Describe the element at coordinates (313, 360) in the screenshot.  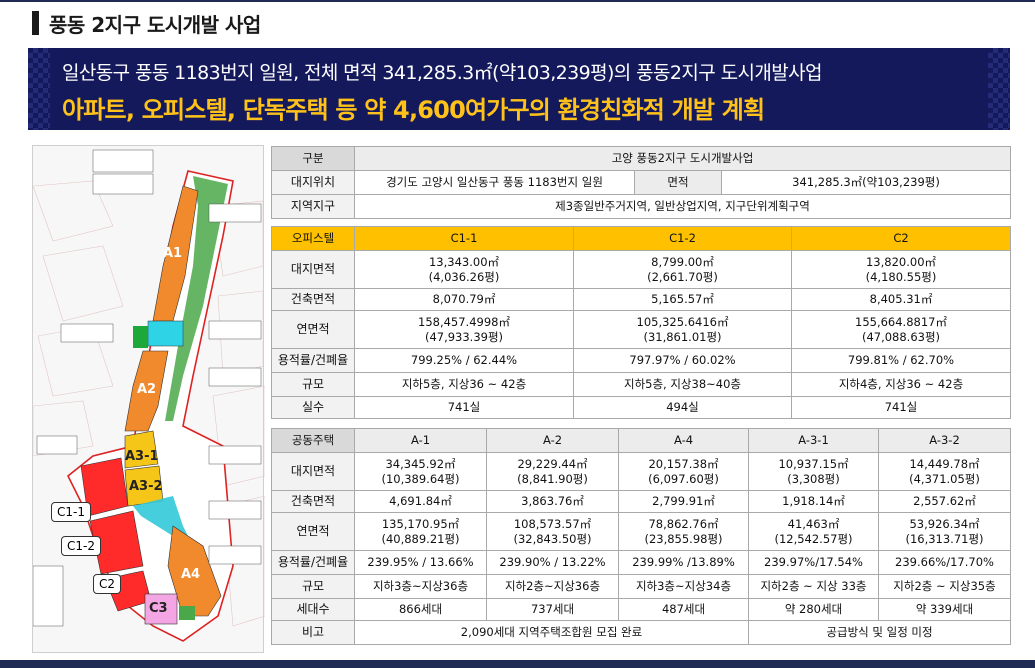
I see `row-label: 용적률/건폐율` at that location.